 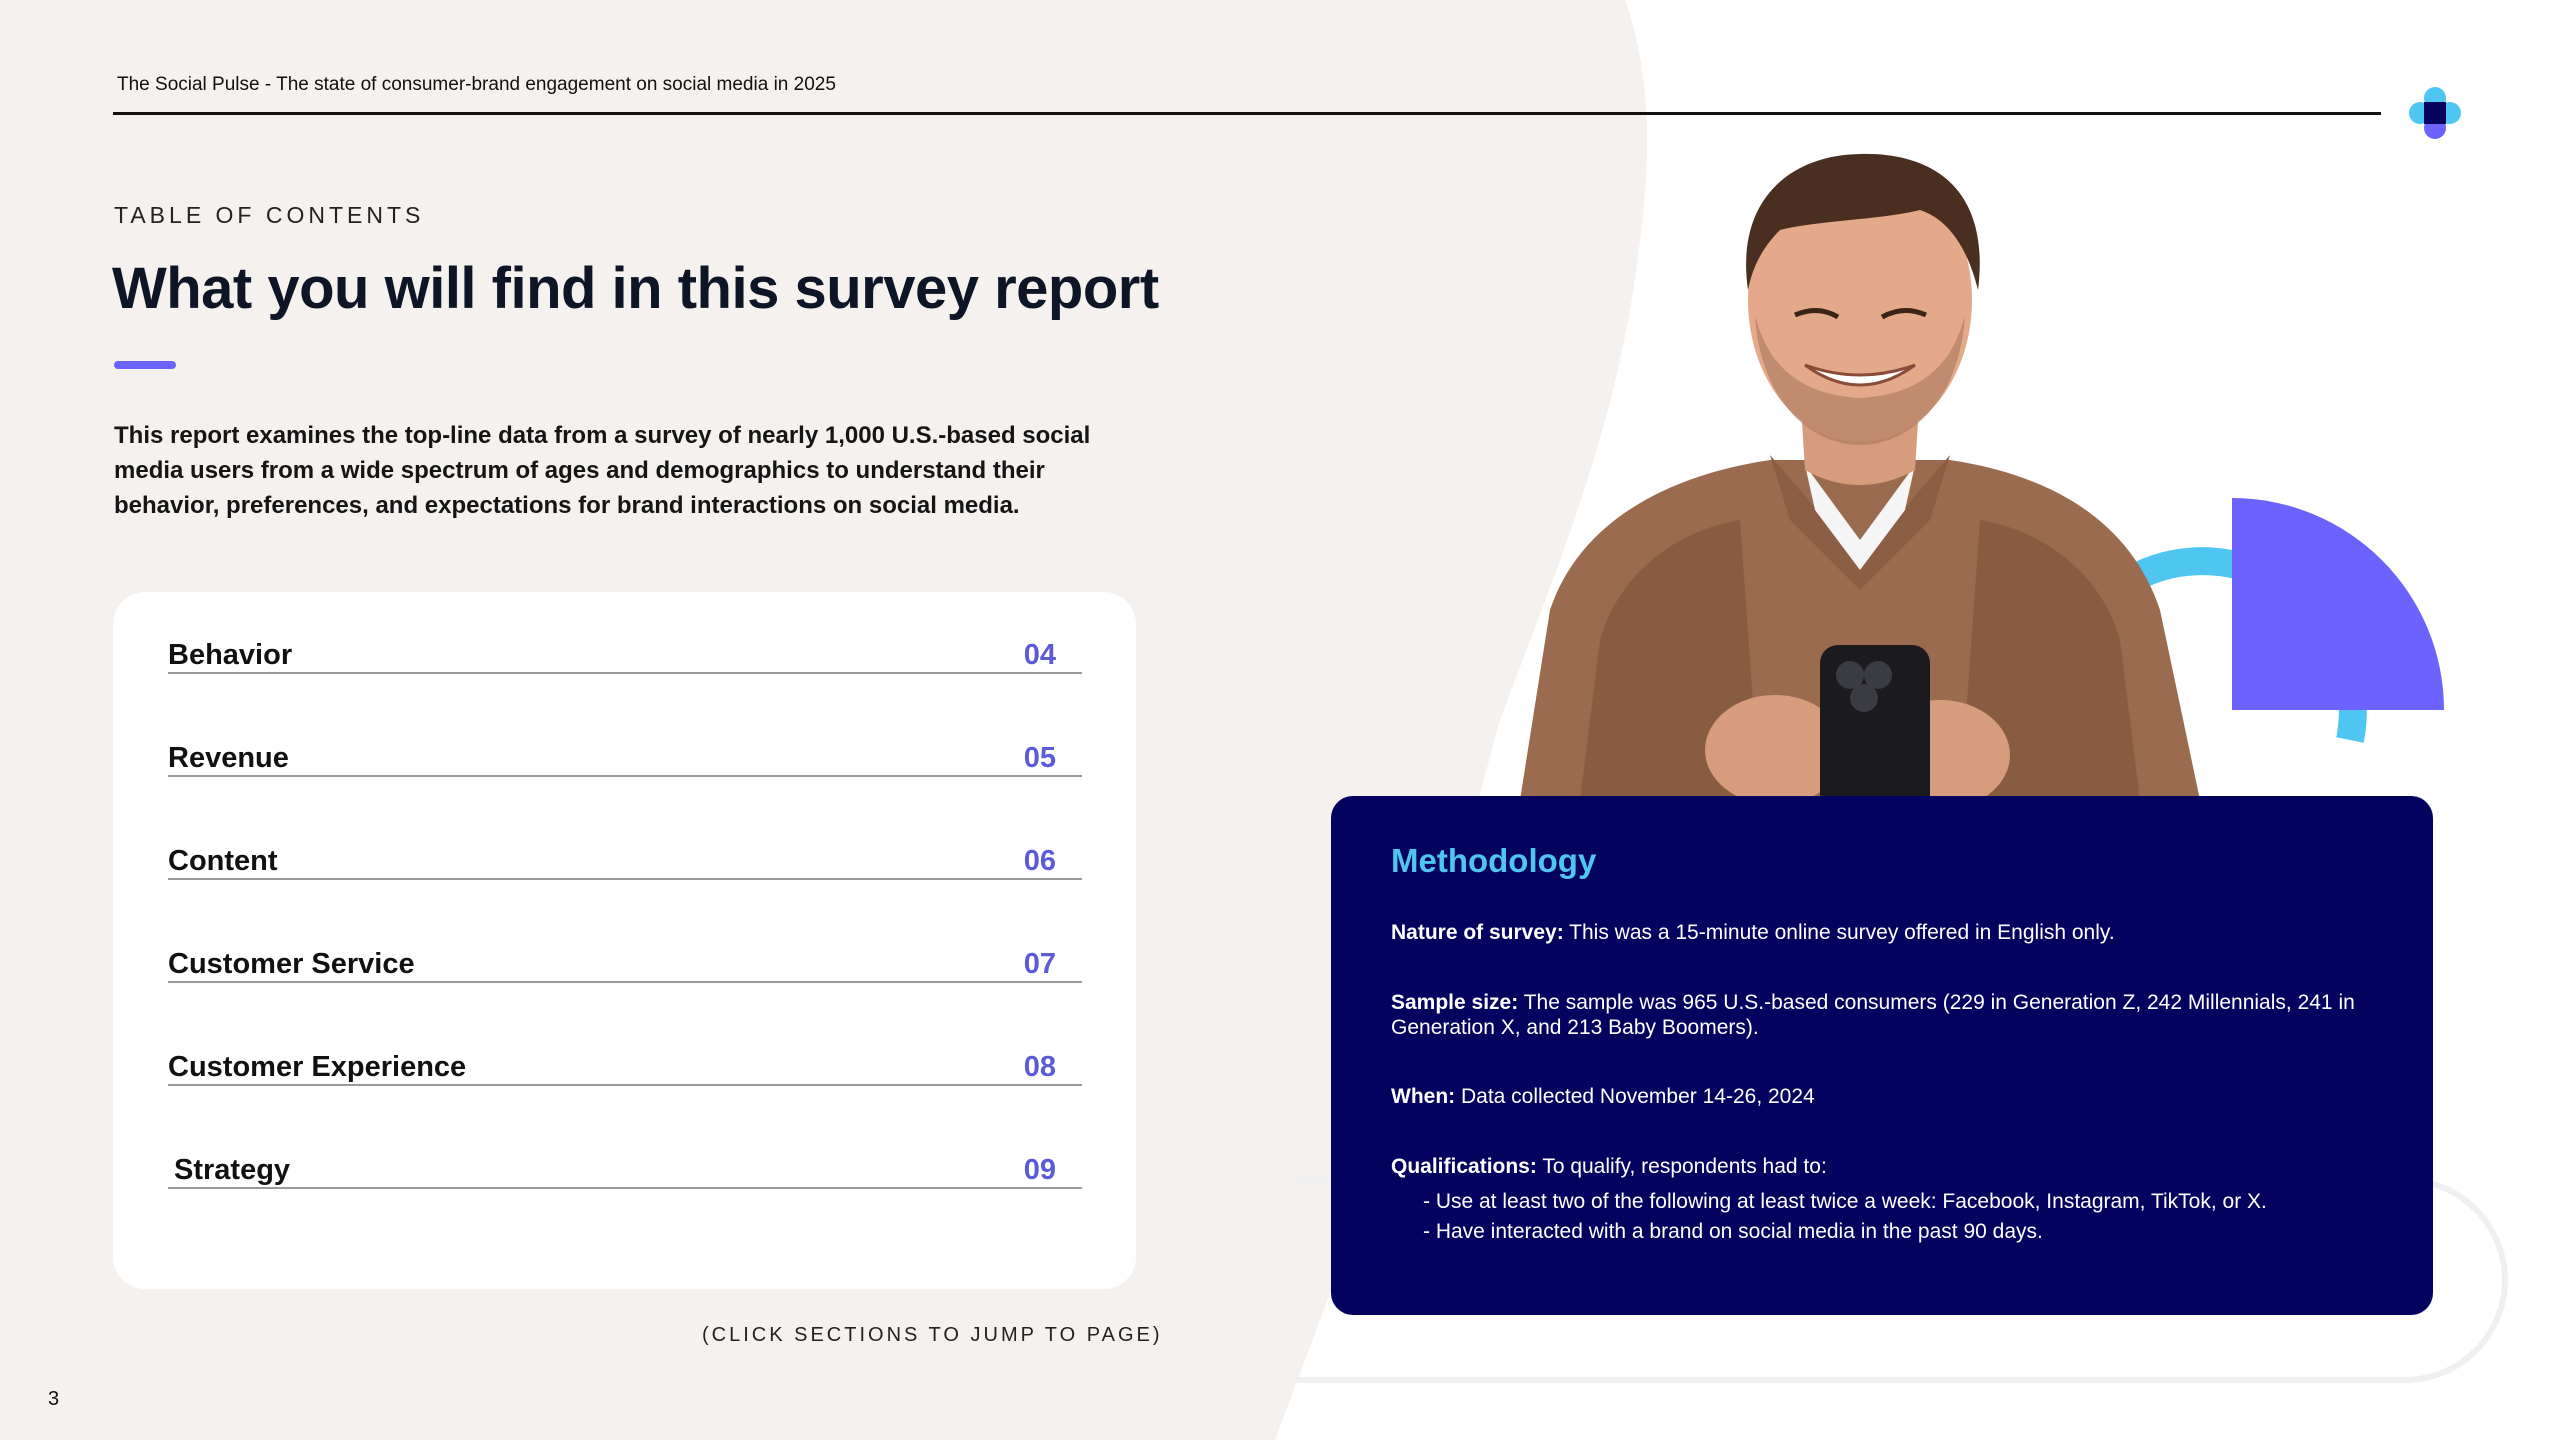 I want to click on toc-item-label: Customer Service, so click(x=291, y=964).